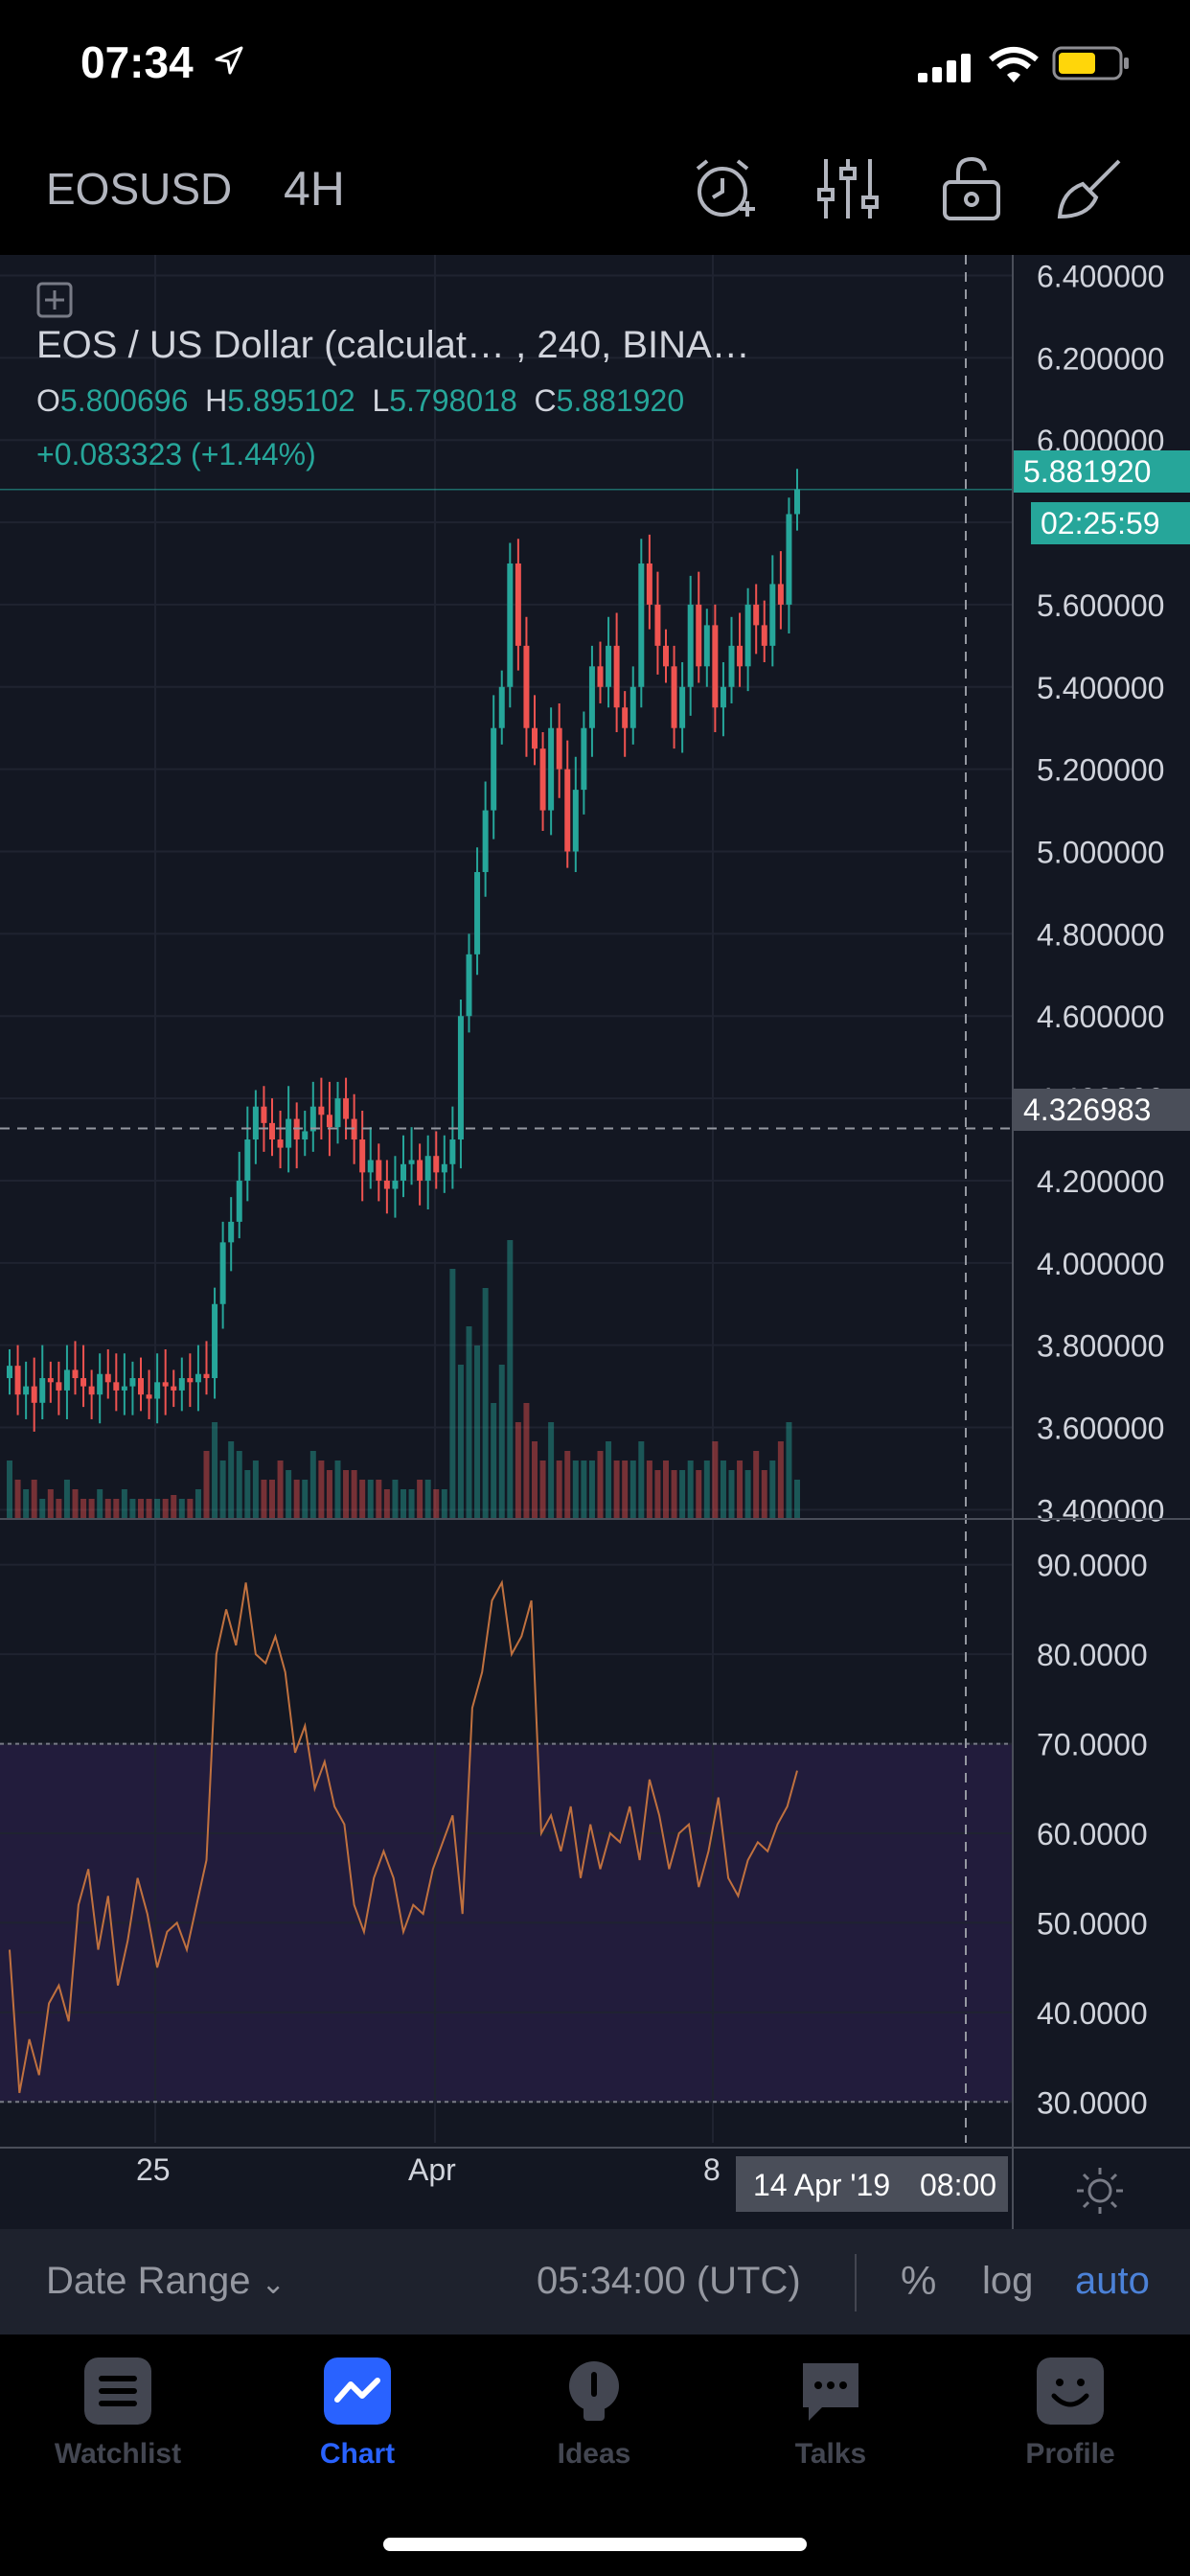 The height and width of the screenshot is (2576, 1190). Describe the element at coordinates (1100, 2191) in the screenshot. I see `sun-icon` at that location.